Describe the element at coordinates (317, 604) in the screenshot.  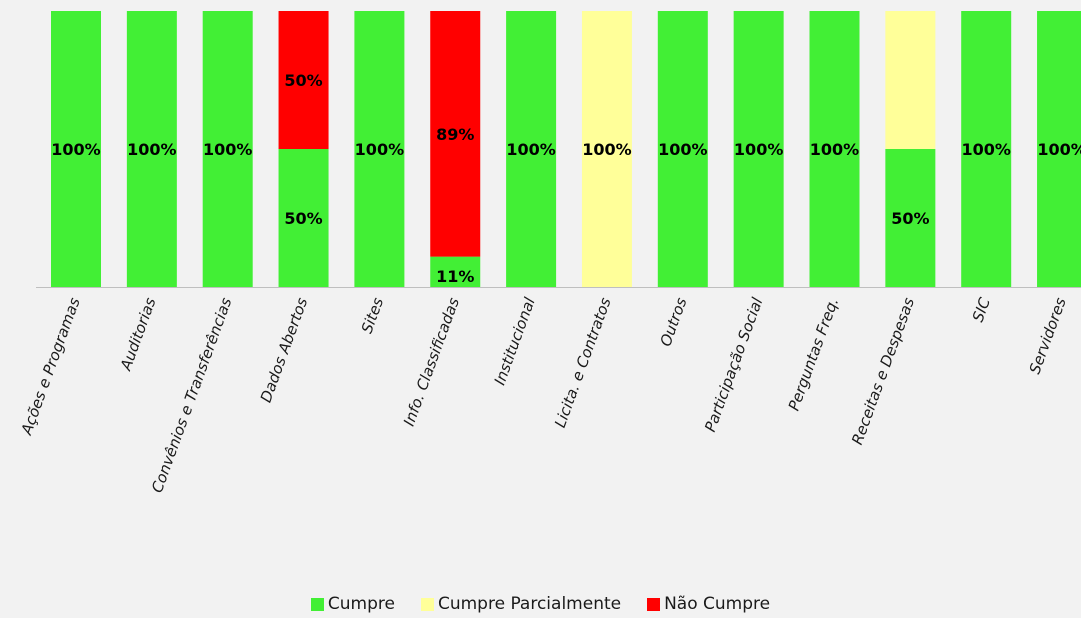
I see `legend-swatch-cumpre` at that location.